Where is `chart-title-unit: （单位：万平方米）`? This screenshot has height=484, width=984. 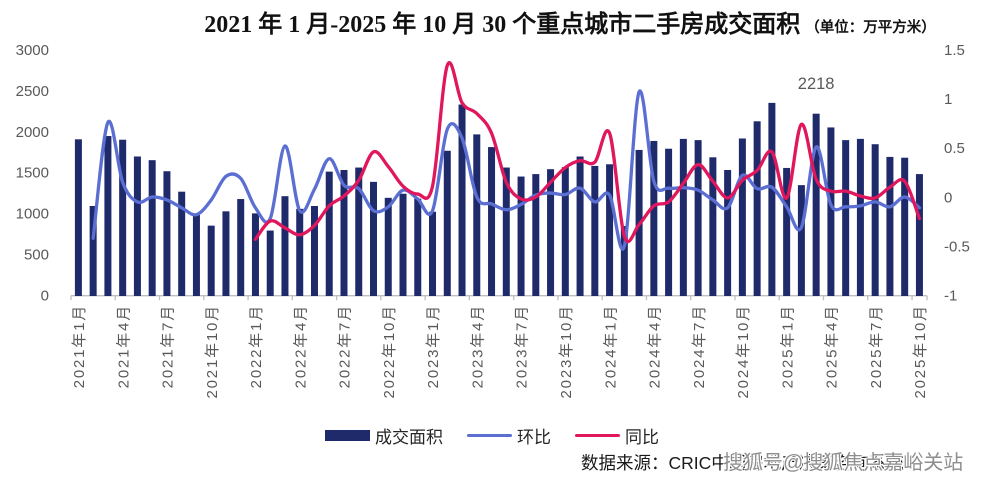
chart-title-unit: （单位：万平方米） is located at coordinates (870, 28).